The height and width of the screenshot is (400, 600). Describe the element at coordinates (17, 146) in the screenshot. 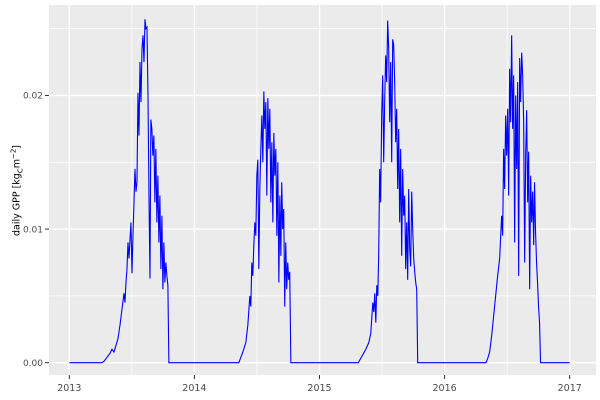

I see `y-axis-title-close: ]` at that location.